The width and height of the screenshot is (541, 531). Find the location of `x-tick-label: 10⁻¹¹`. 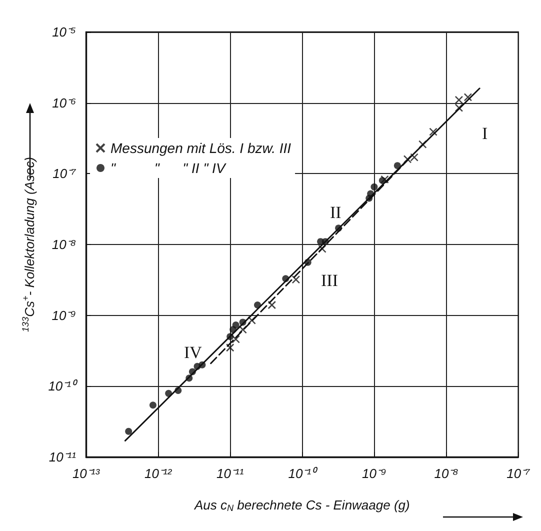

x-tick-label: 10⁻¹¹ is located at coordinates (230, 473).